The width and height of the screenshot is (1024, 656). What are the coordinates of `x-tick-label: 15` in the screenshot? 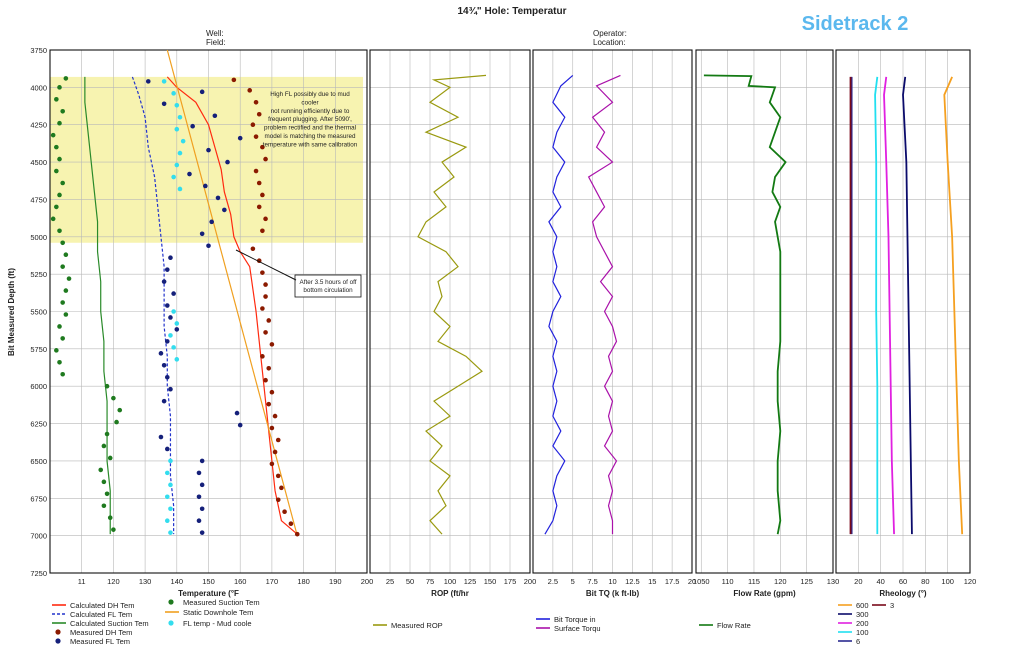 It's located at (652, 581).